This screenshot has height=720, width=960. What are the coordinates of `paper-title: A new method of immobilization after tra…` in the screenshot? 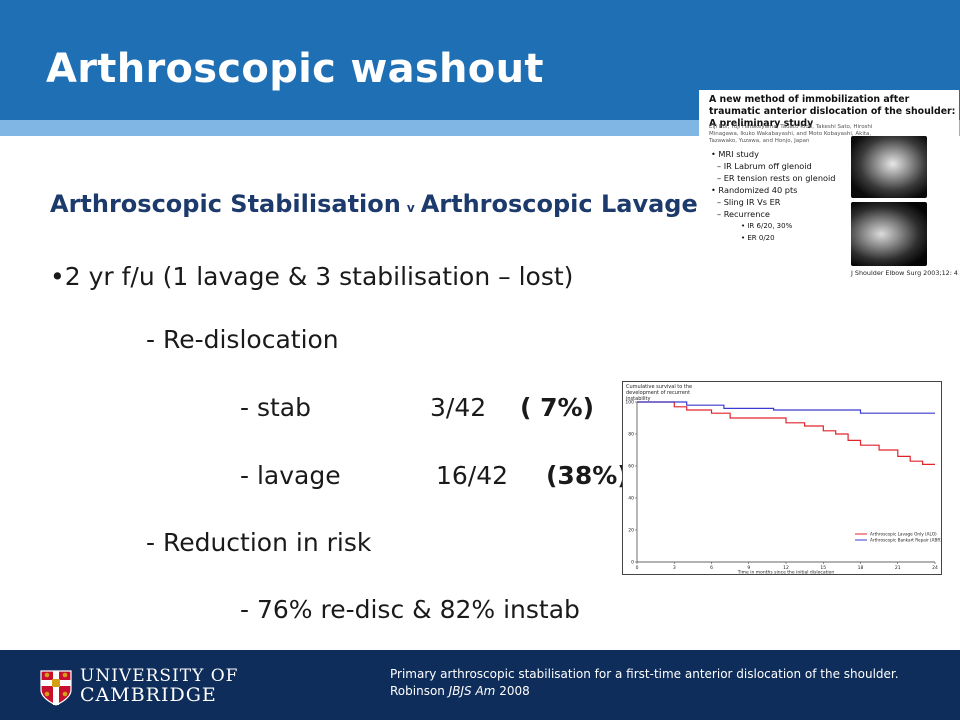 It's located at (832, 111).